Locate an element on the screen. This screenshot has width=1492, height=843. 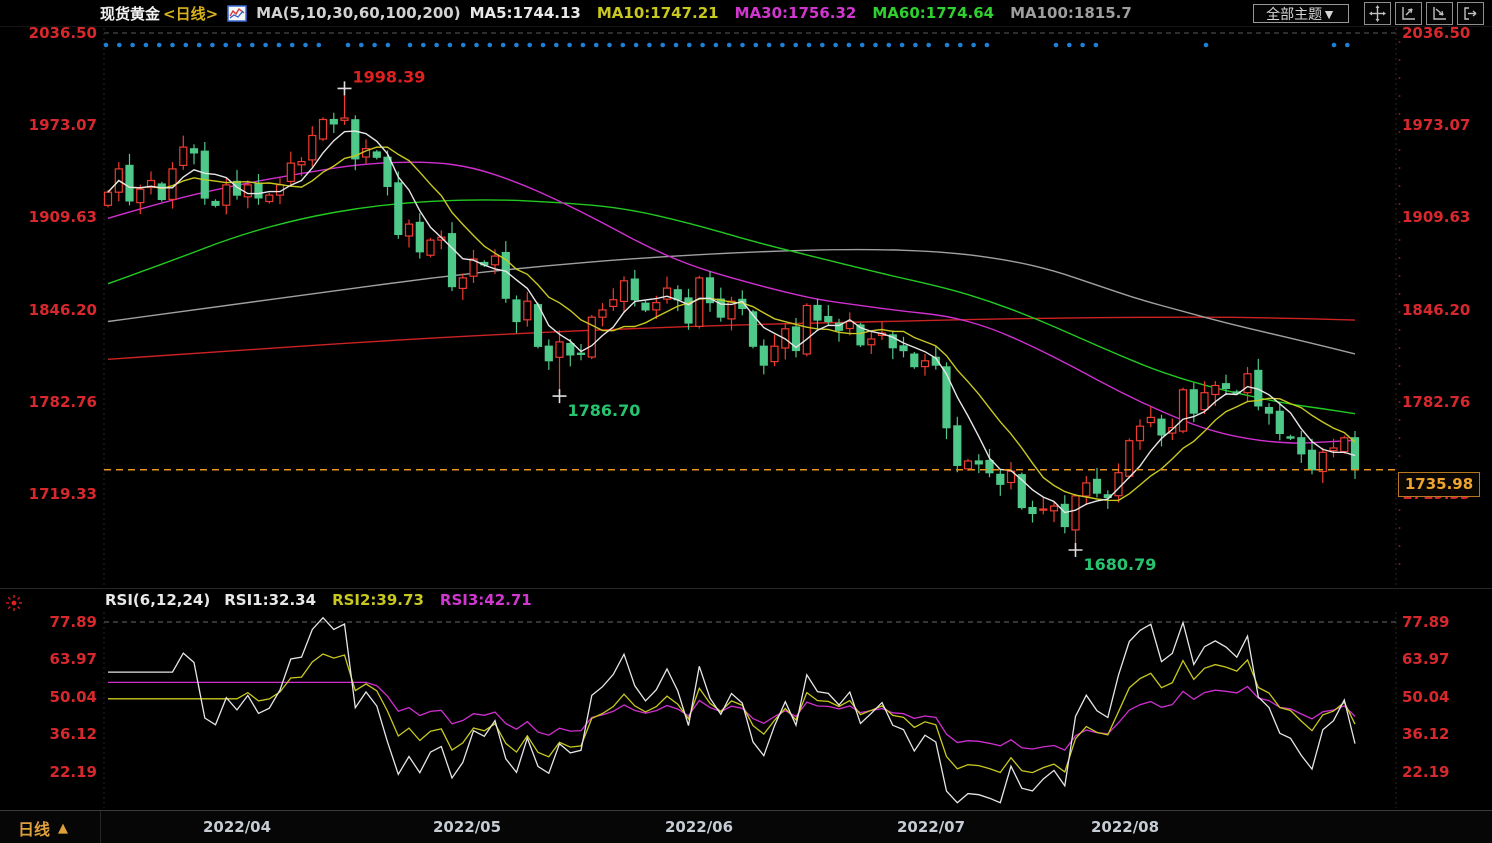
extreme-price-label: 1680.79 is located at coordinates (1120, 564).